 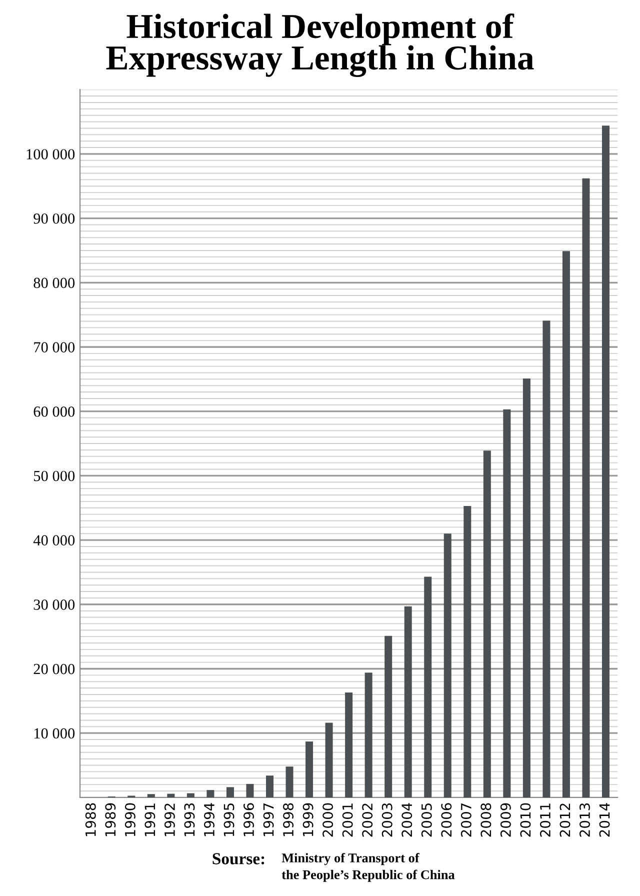 What do you see at coordinates (368, 867) in the screenshot?
I see `text: Ministry of Transport of the People’s Republic of China` at bounding box center [368, 867].